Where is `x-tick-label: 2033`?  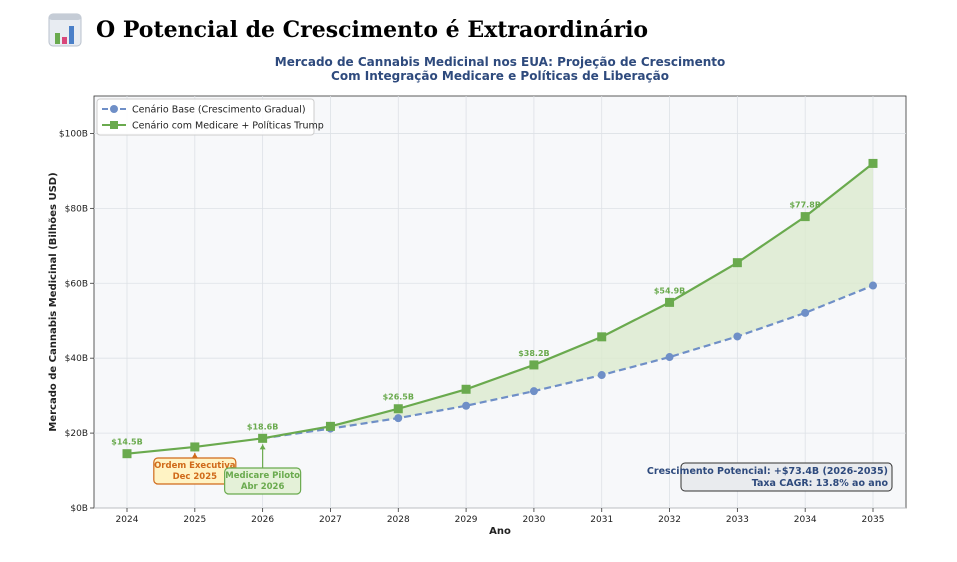
x-tick-label: 2033 is located at coordinates (737, 520).